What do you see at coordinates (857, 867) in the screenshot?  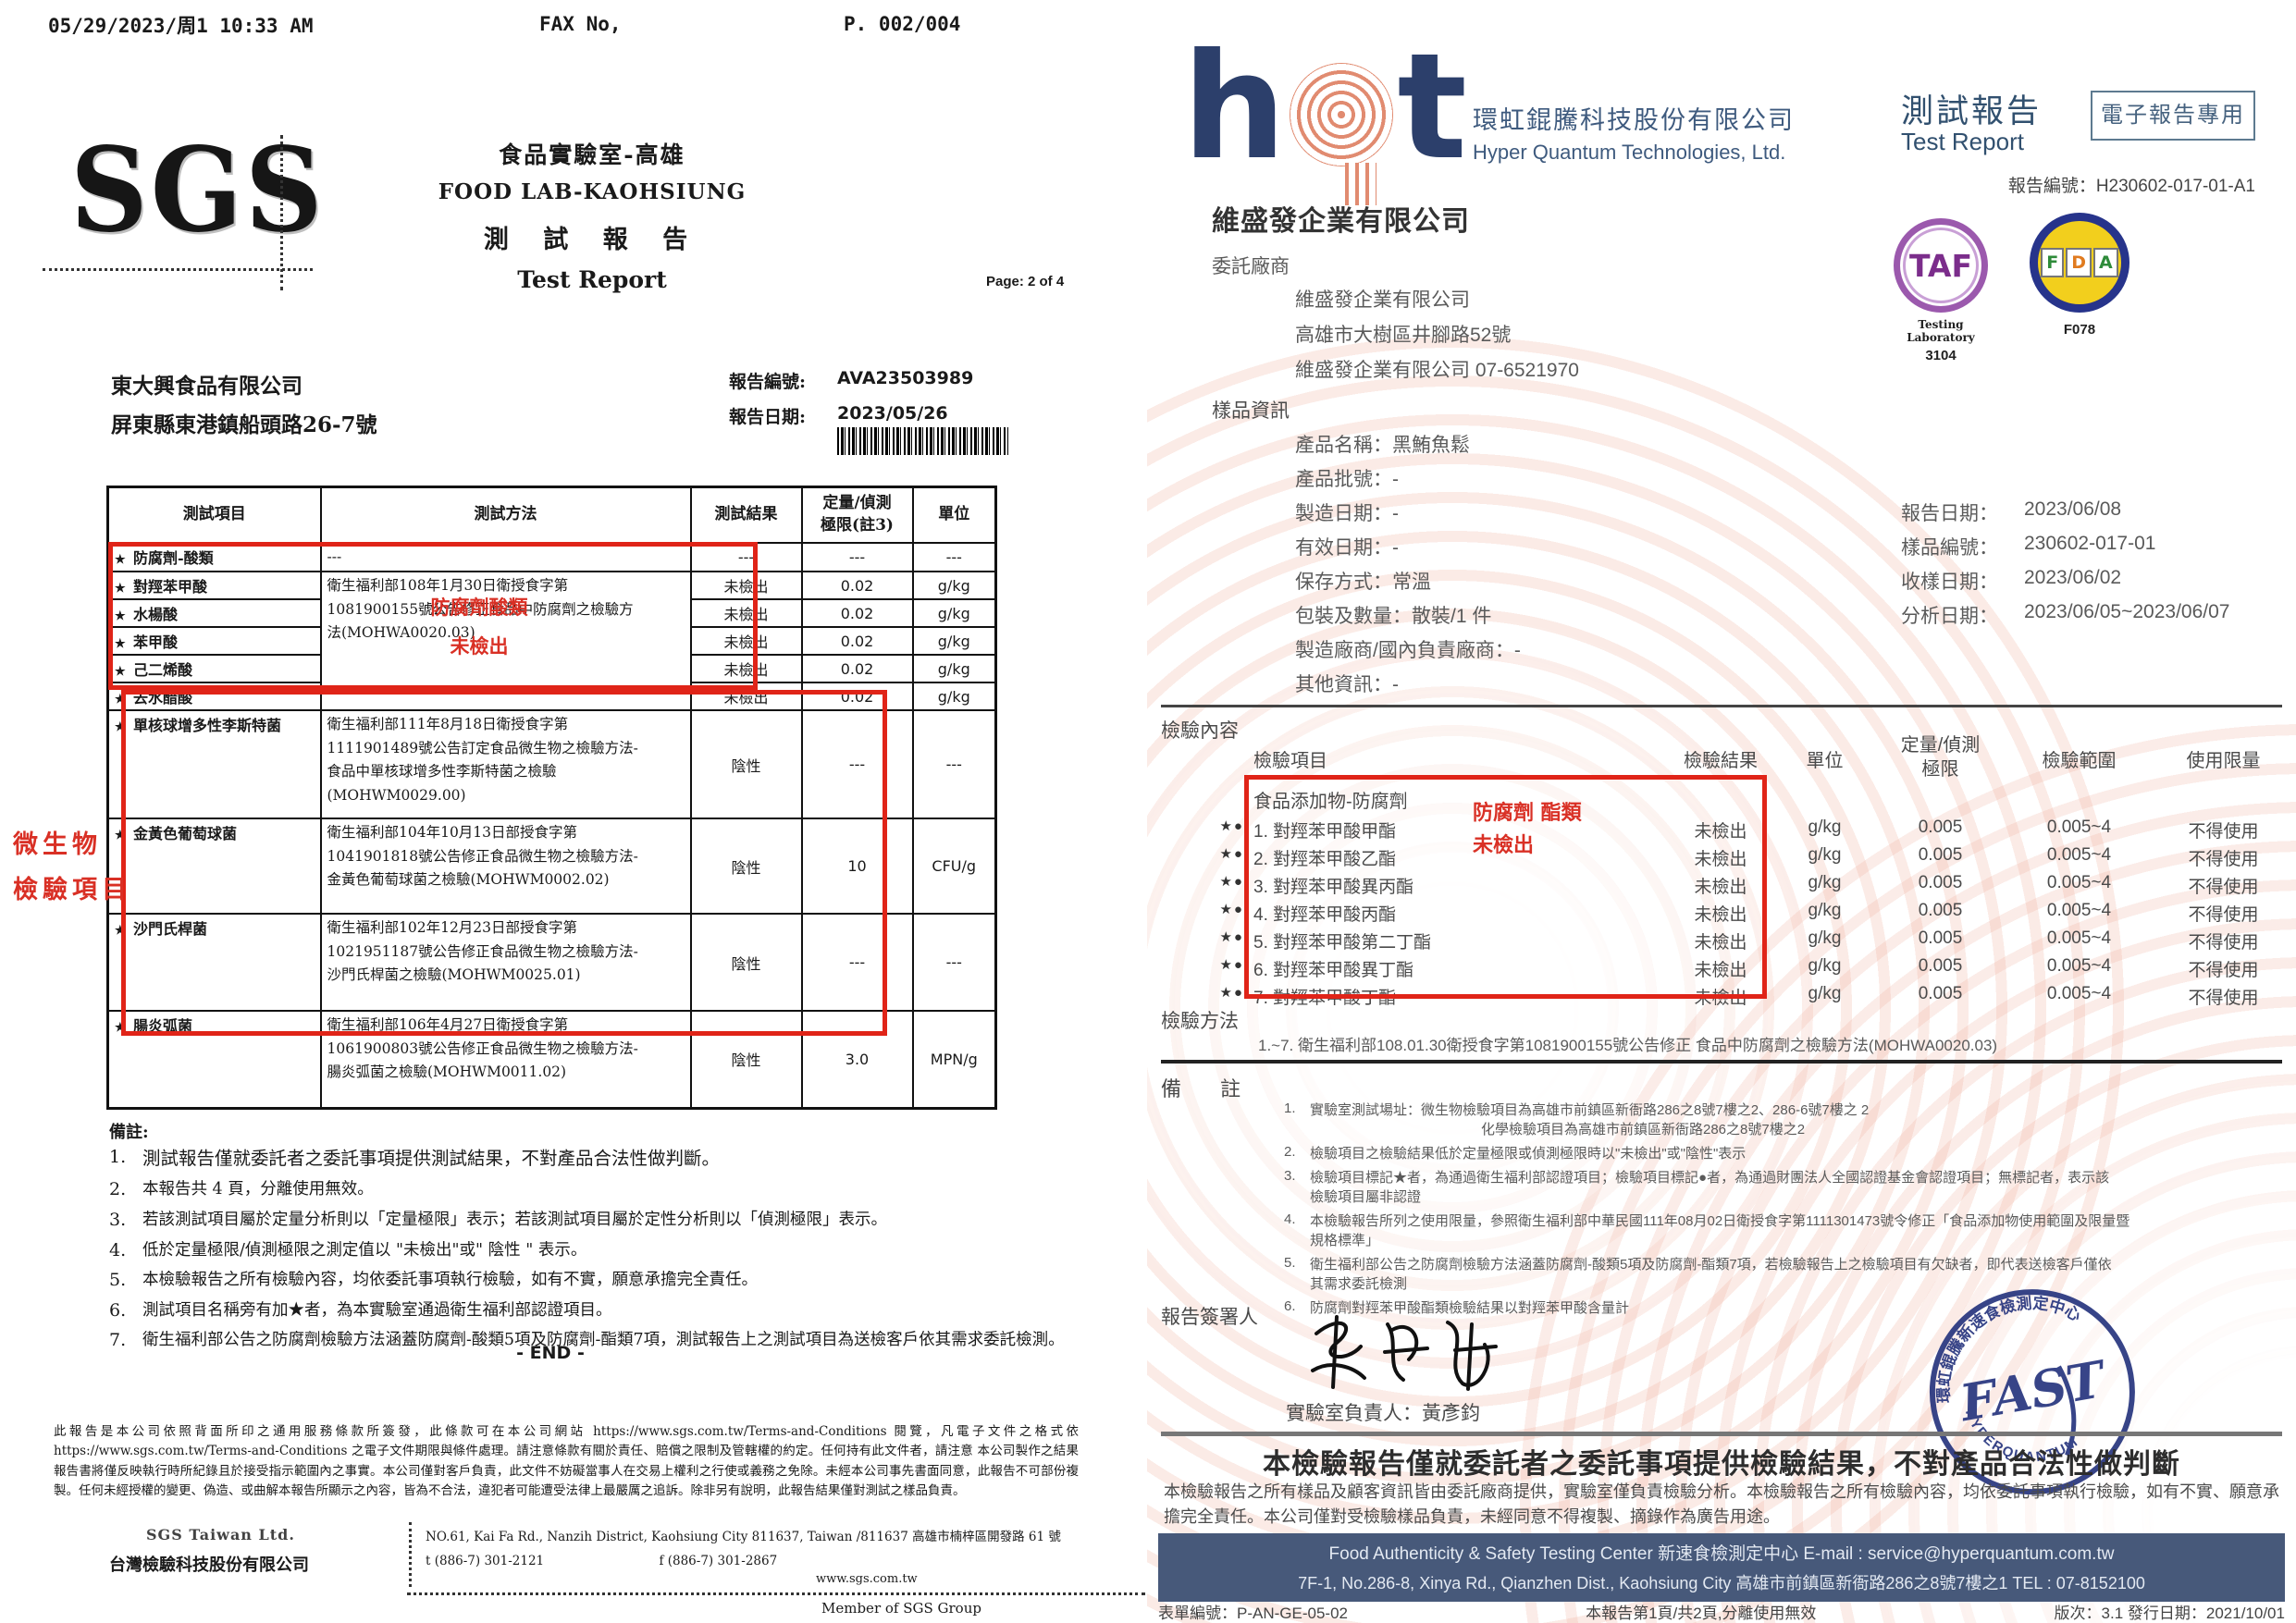 I see `detection-limit-cell: 10` at bounding box center [857, 867].